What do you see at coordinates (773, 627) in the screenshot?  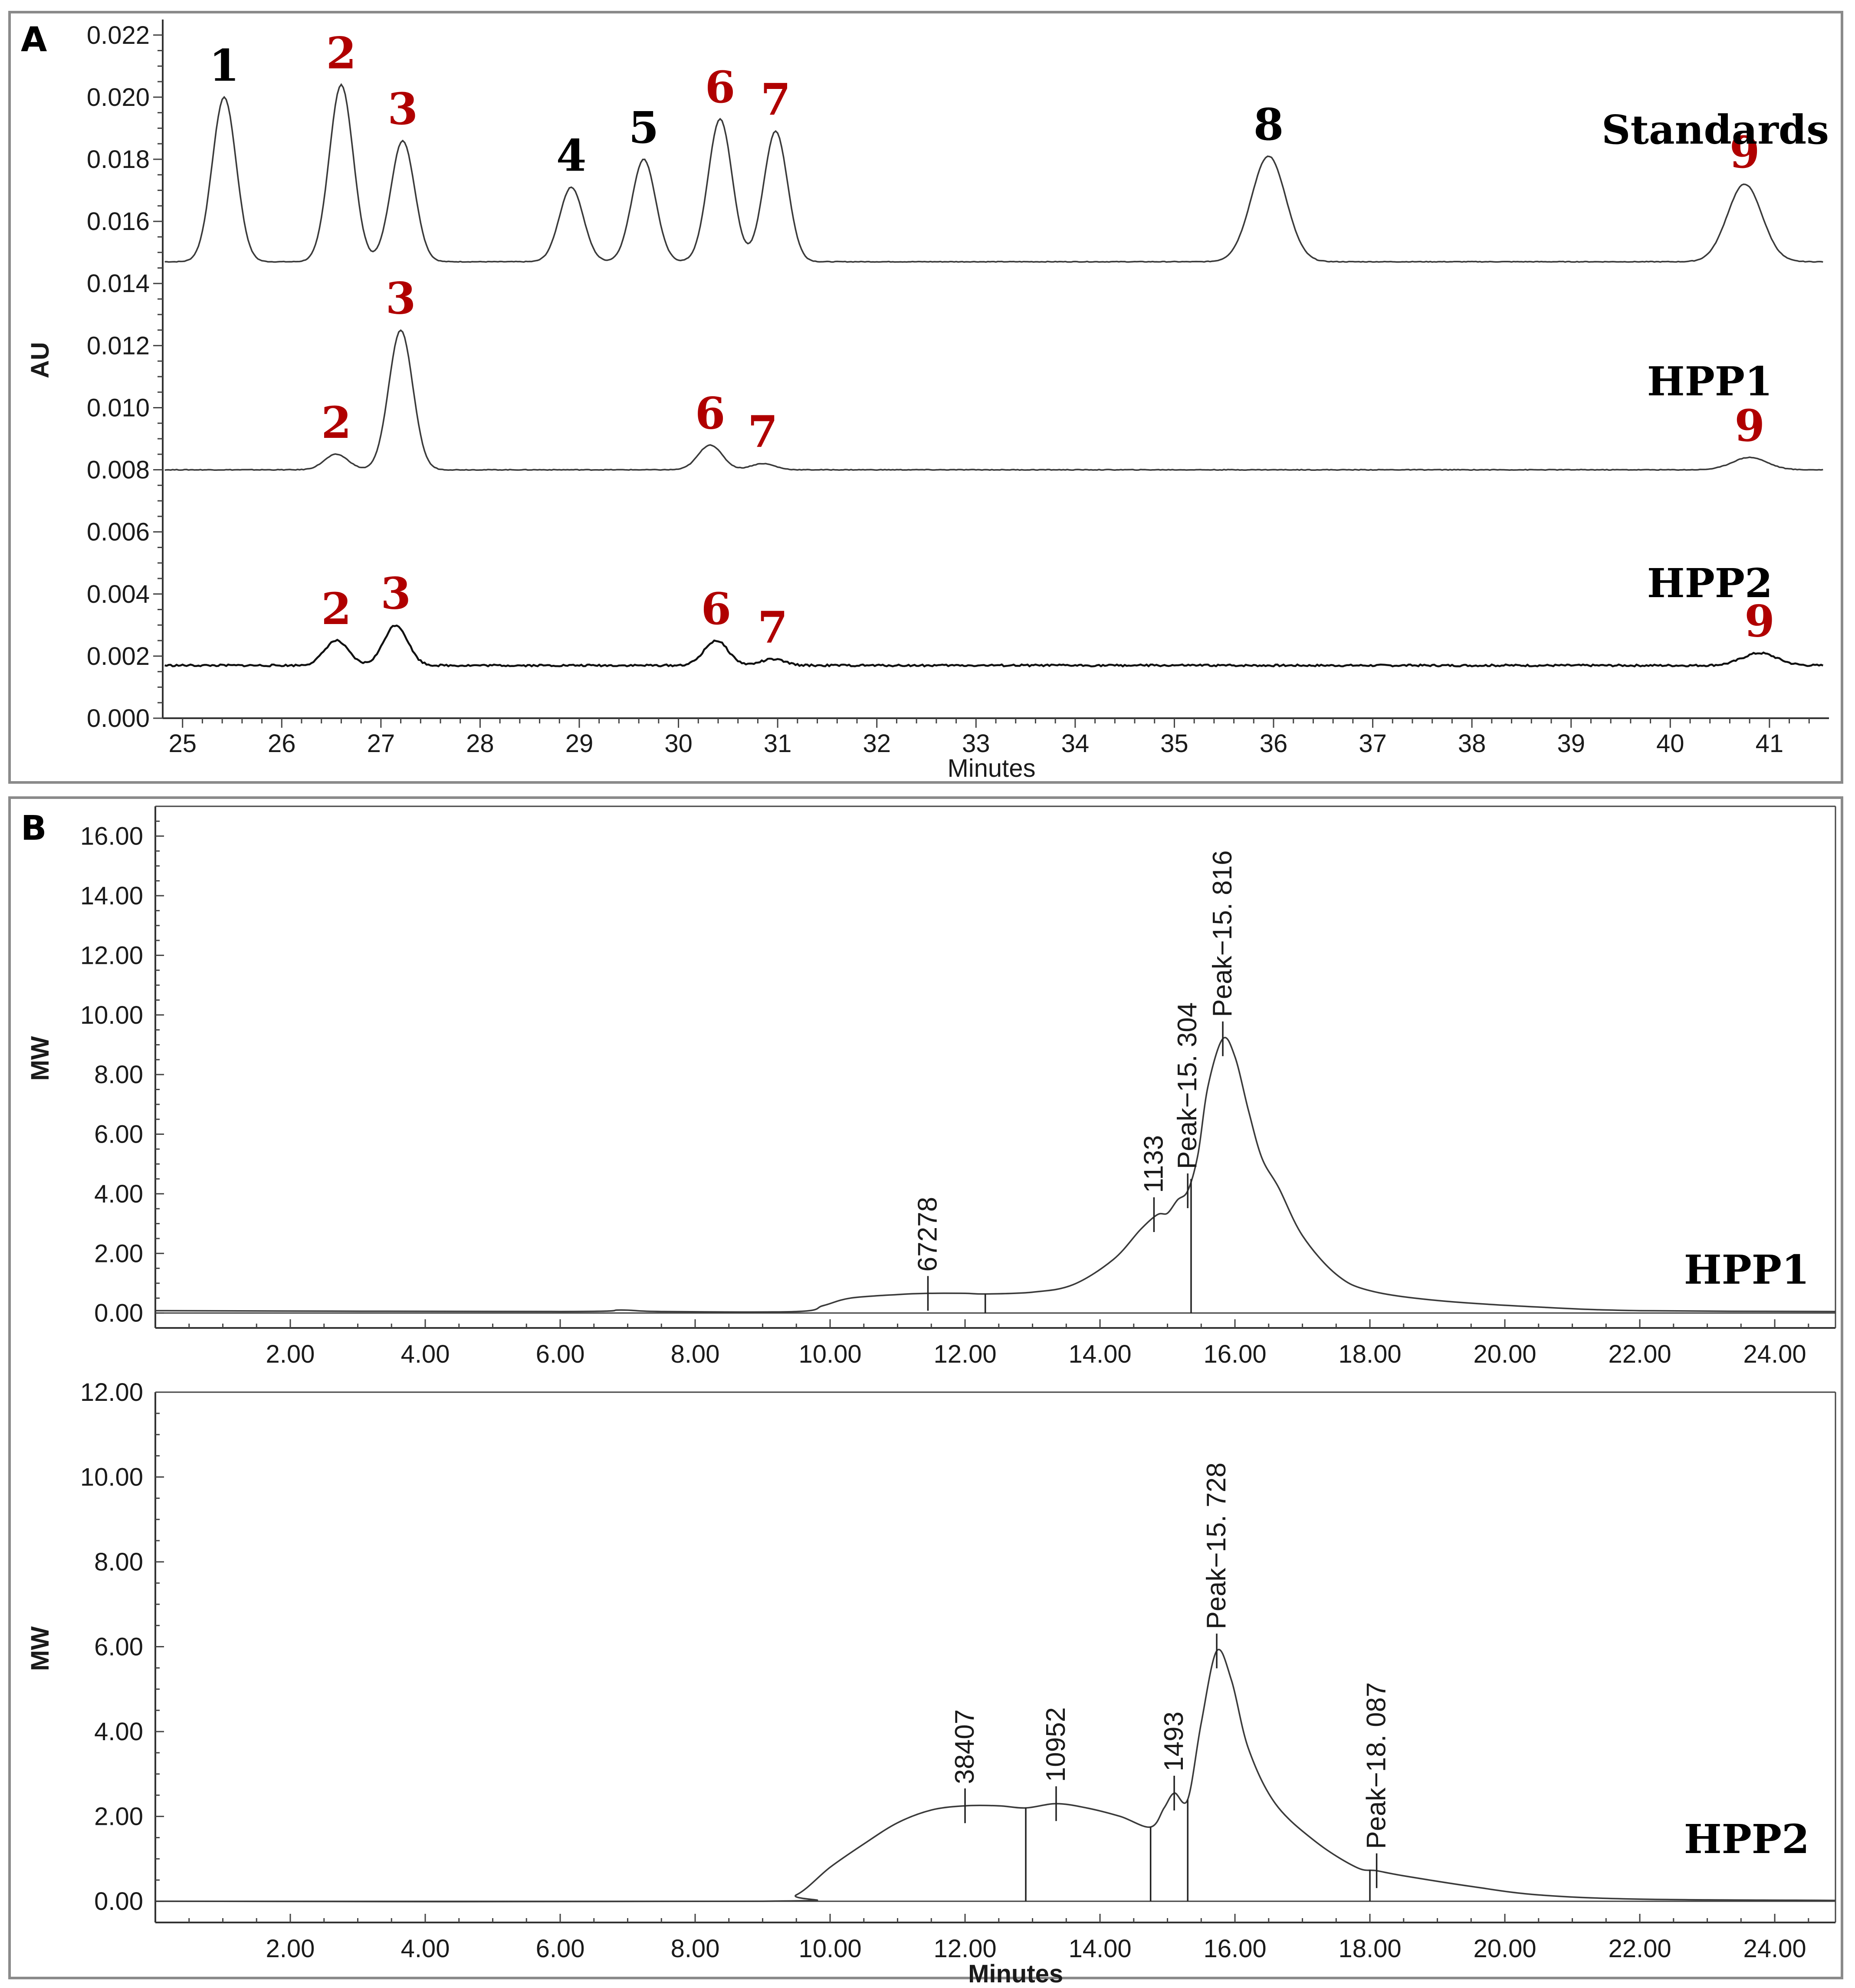 I see `peak-label-hpp2-7: 7` at bounding box center [773, 627].